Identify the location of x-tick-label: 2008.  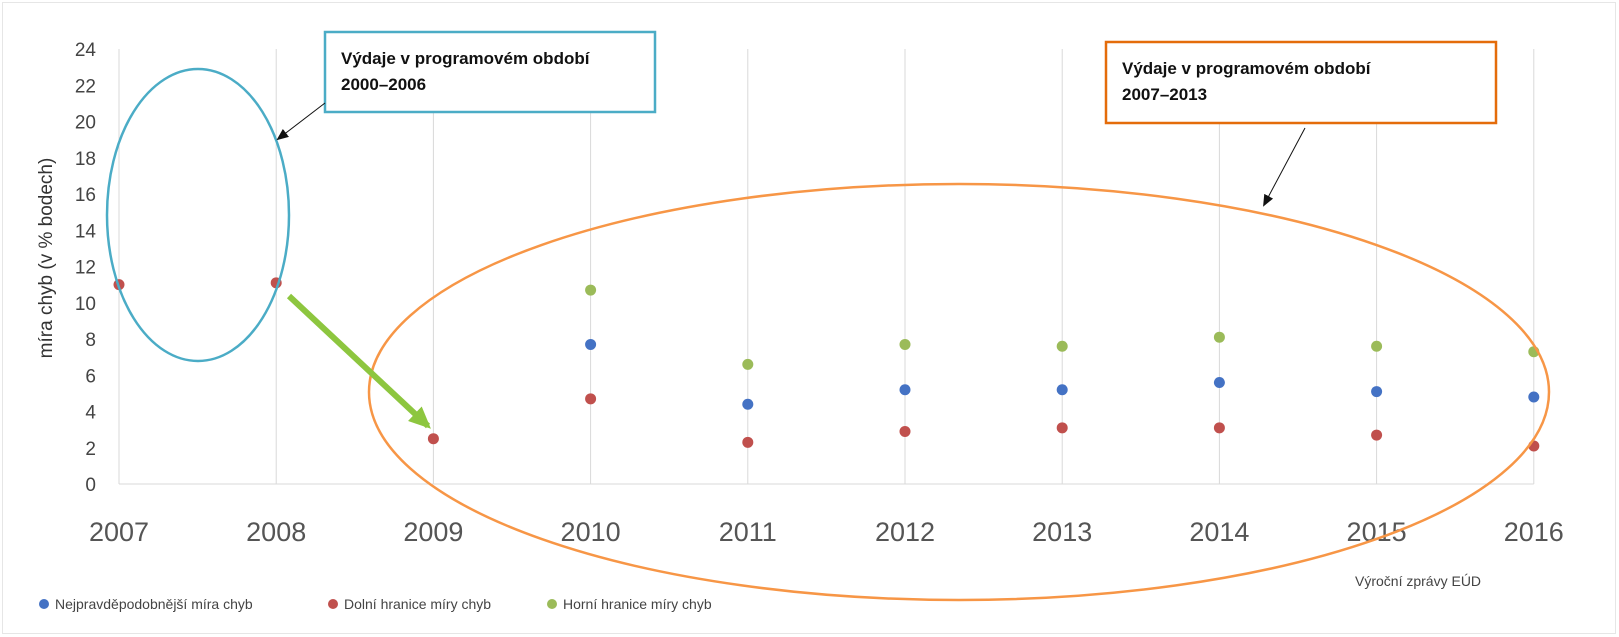
(276, 532).